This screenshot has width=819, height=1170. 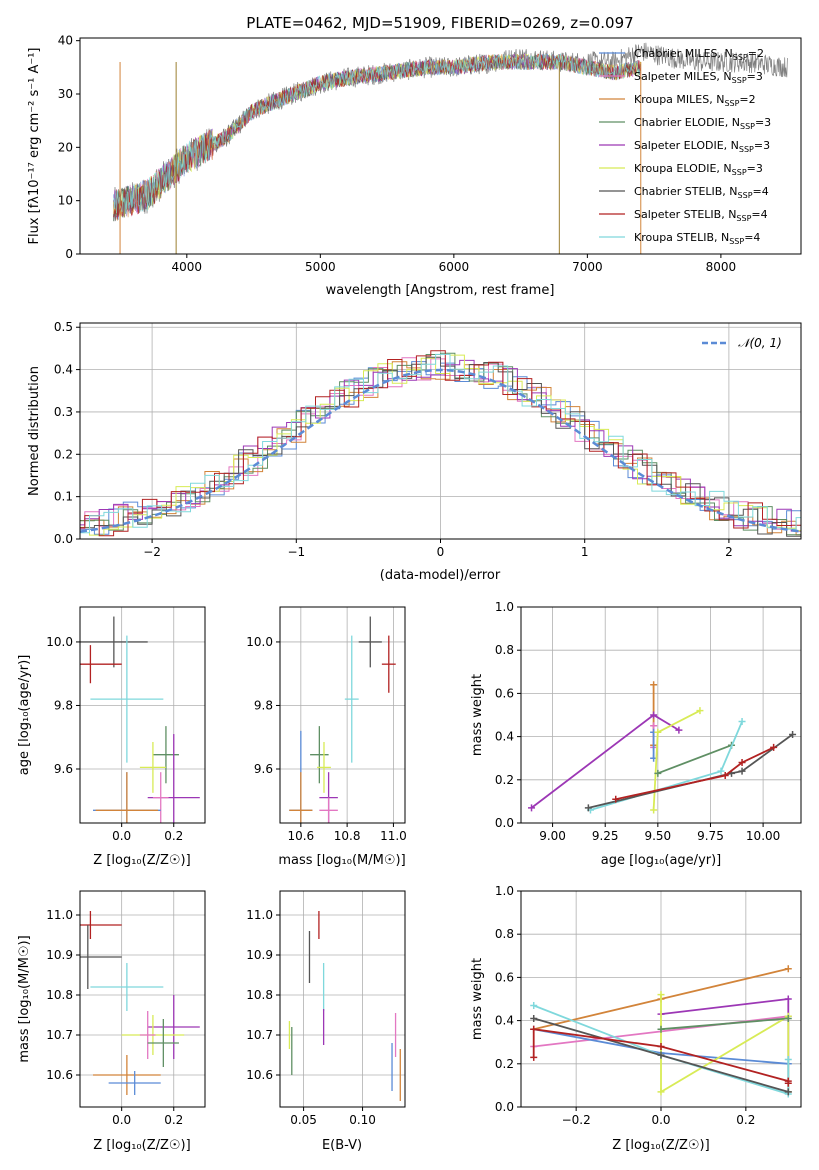 What do you see at coordinates (141, 1145) in the screenshot?
I see `mass-vs-z-xlabel: Z [log₁₀(Z/Z☉)]` at bounding box center [141, 1145].